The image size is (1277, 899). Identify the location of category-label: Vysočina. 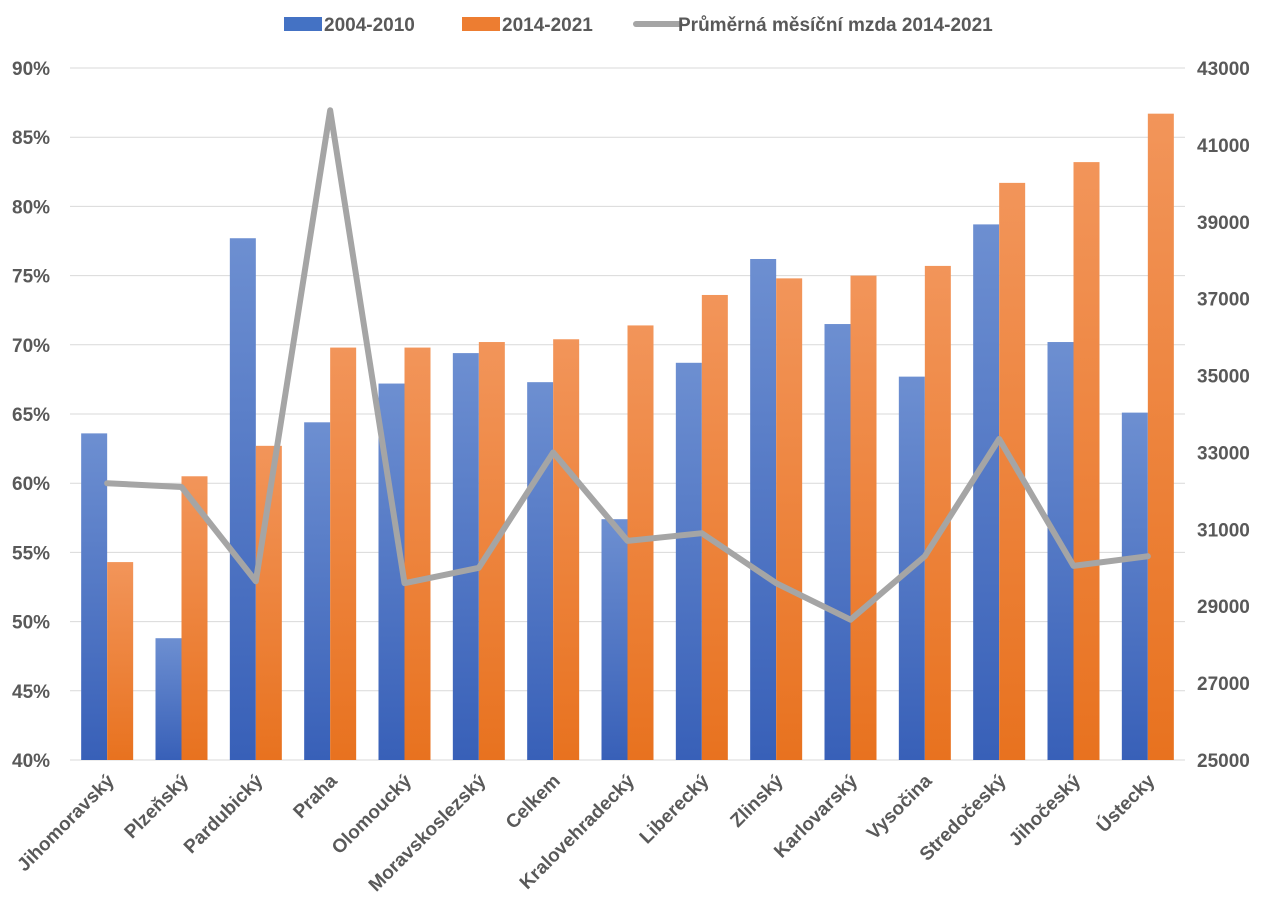
(900, 807).